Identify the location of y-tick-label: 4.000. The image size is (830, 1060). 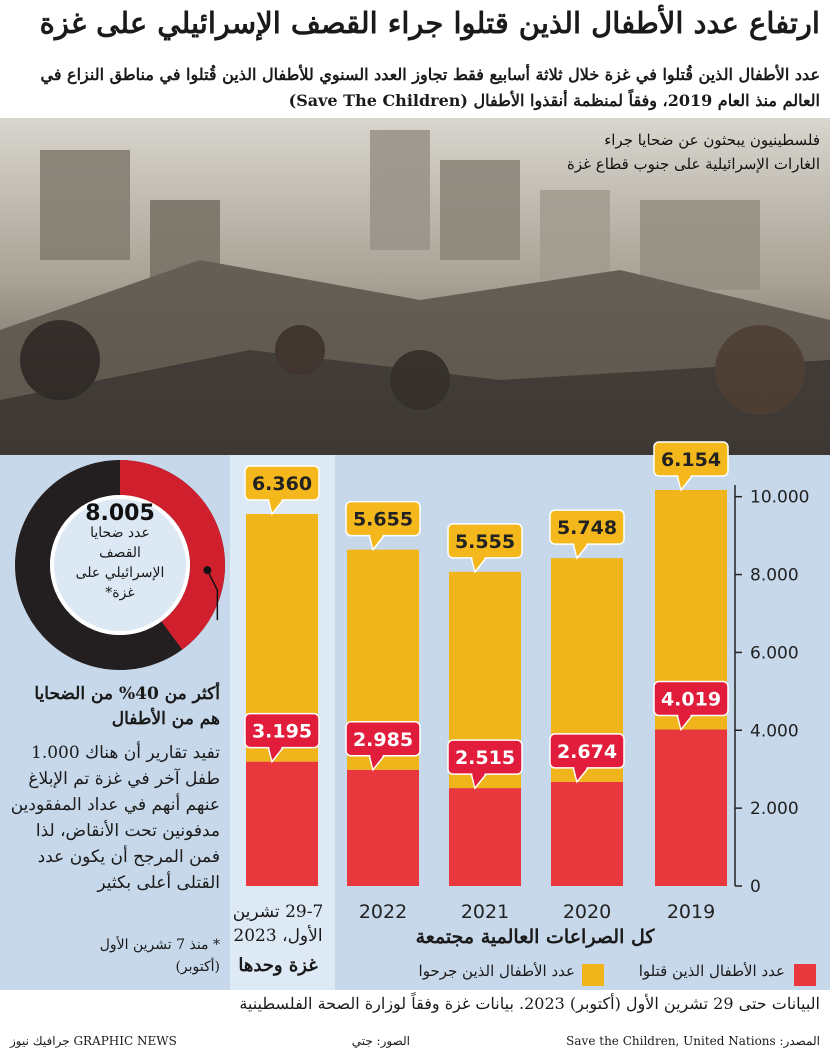
(774, 731).